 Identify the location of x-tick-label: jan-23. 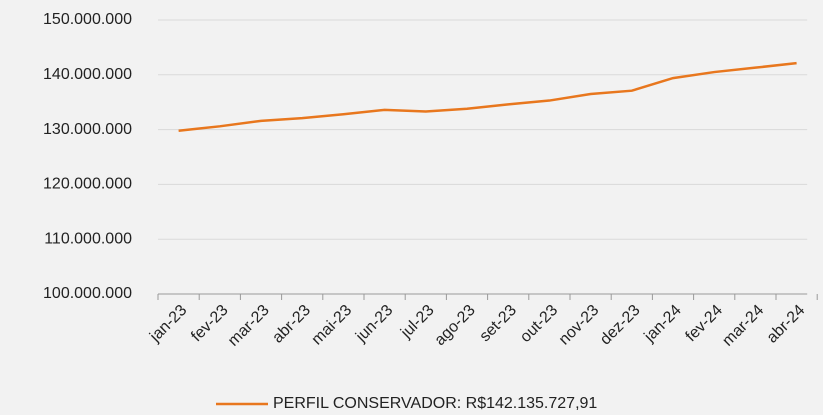
(168, 324).